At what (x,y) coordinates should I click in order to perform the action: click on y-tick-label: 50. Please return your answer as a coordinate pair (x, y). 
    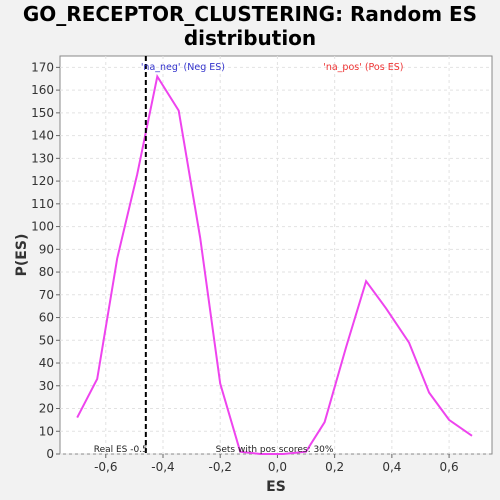
    Looking at the image, I should click on (46, 340).